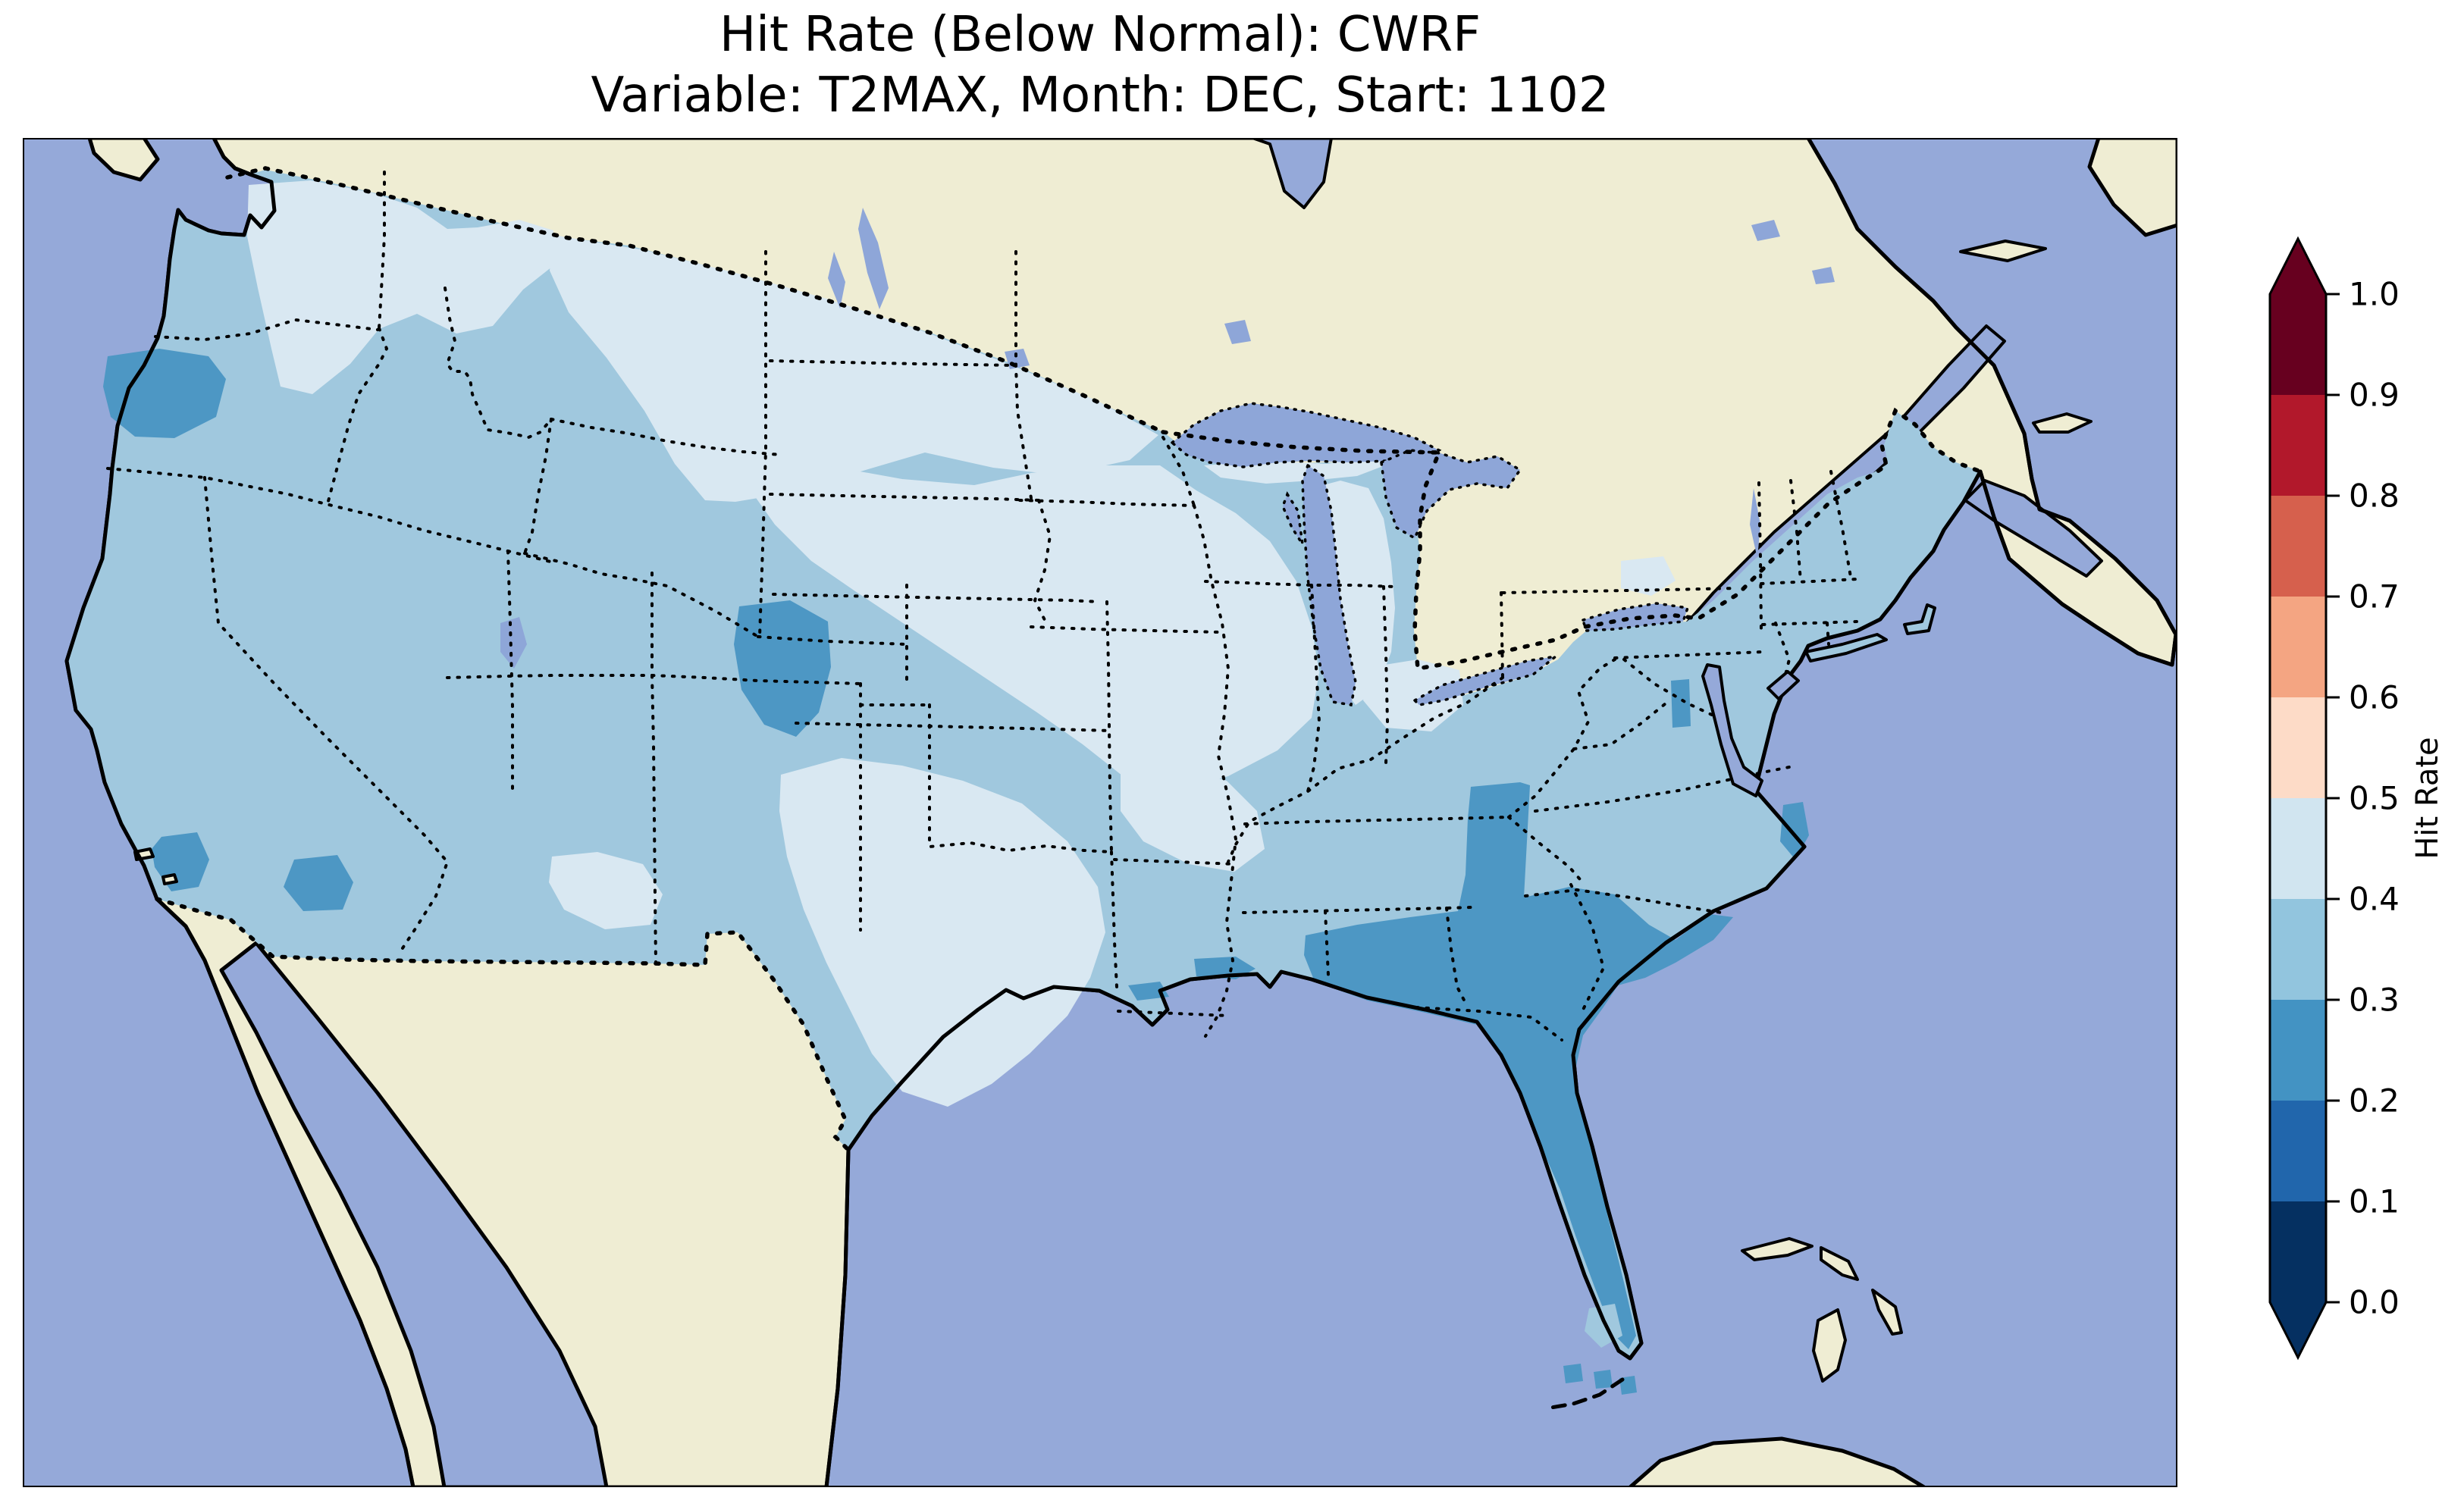  Describe the element at coordinates (1841, 526) in the screenshot. I see `border-nh-me` at that location.